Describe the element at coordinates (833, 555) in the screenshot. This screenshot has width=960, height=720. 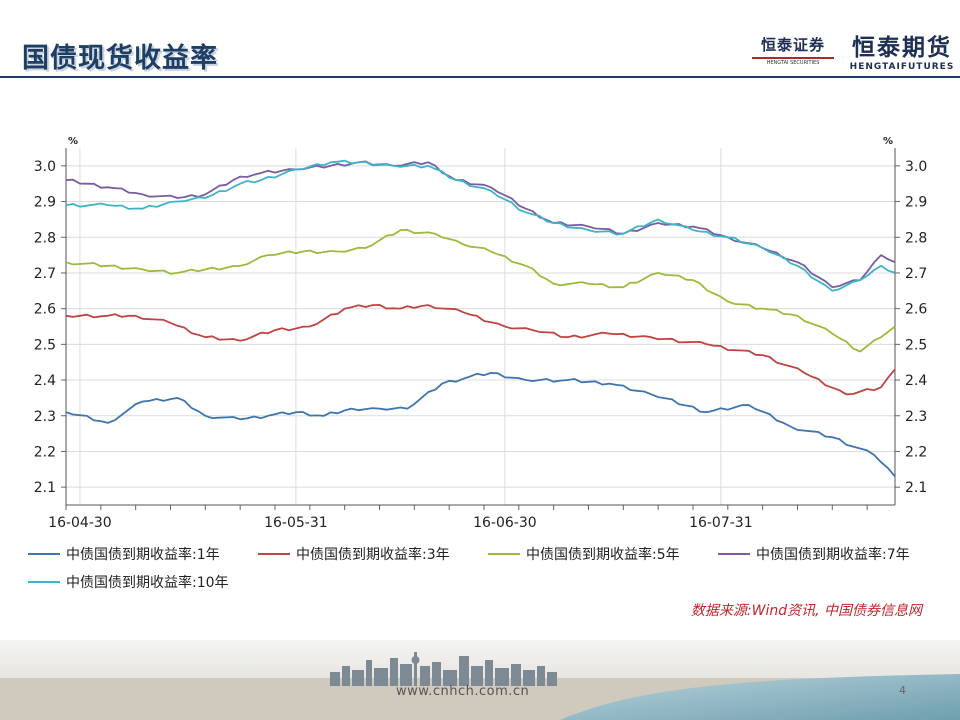
I see `legend-label: 中债国债到期收益率:7年` at that location.